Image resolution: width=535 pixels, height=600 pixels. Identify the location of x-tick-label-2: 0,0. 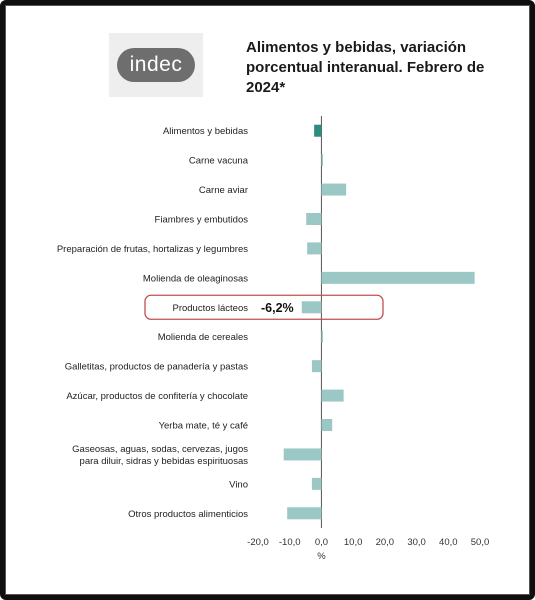
(321, 542).